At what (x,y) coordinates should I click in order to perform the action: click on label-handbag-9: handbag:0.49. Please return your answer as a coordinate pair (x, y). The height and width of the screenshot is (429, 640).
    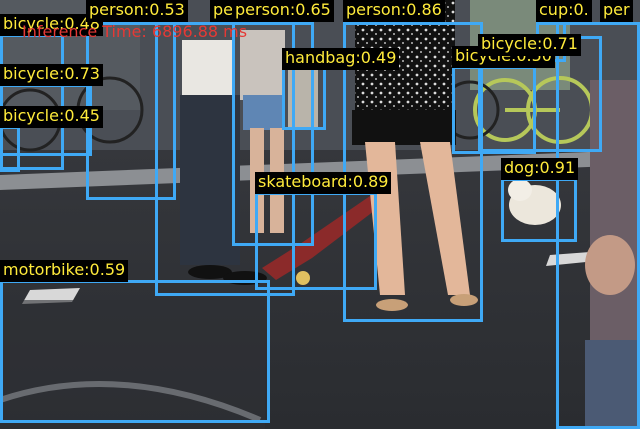
    Looking at the image, I should click on (341, 59).